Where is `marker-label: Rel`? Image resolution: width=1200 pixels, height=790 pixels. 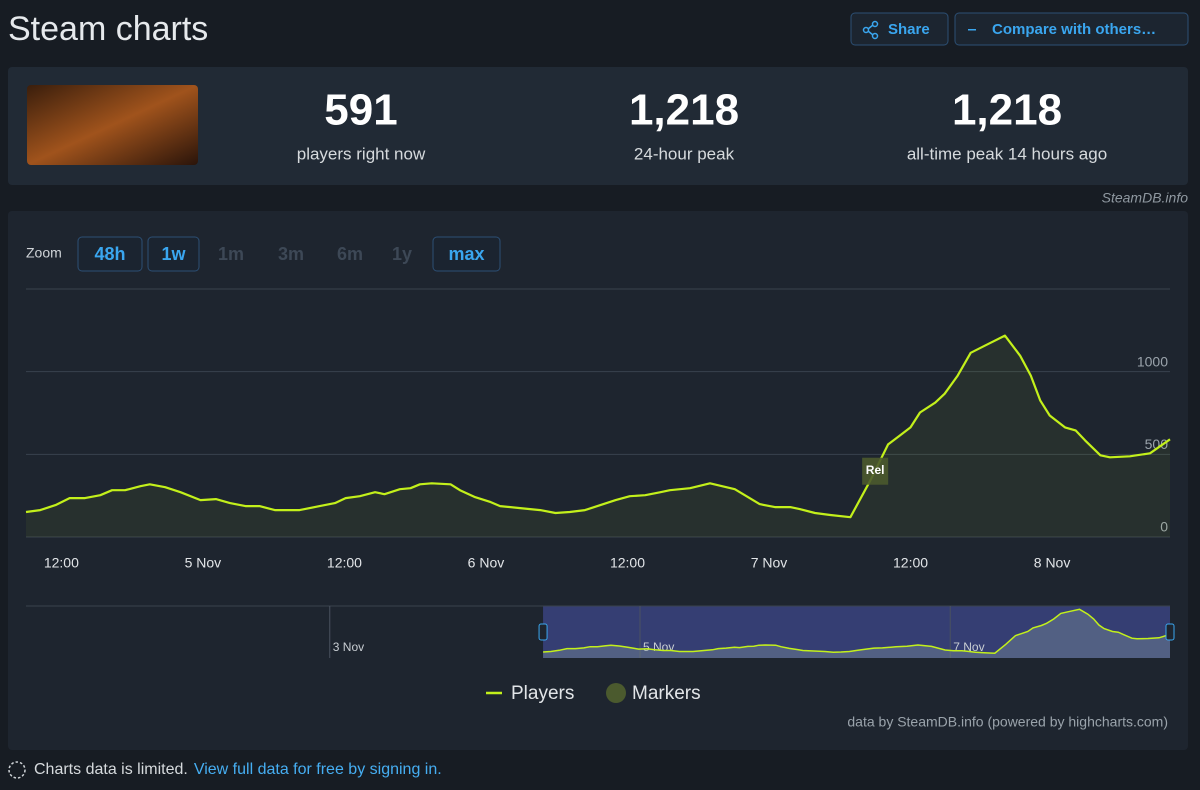
marker-label: Rel is located at coordinates (875, 470).